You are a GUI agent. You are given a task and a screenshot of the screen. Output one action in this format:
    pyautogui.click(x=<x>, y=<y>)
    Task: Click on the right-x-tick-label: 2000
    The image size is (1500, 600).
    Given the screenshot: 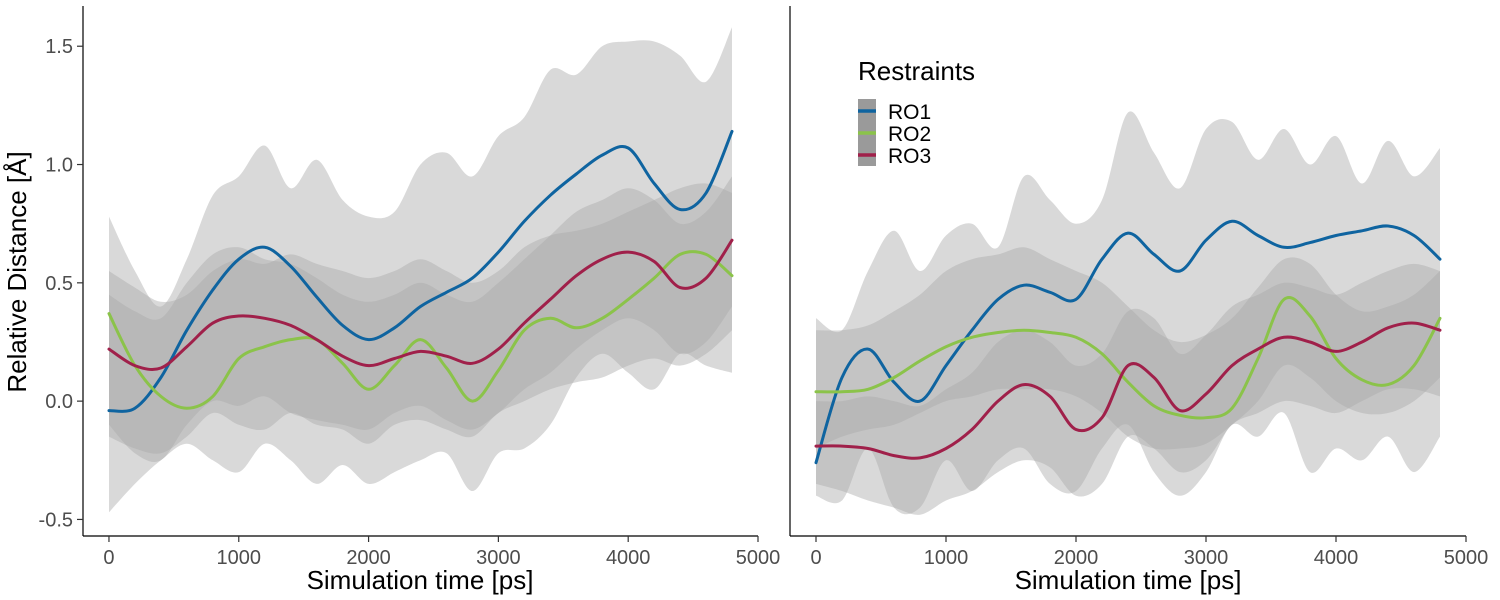 What is the action you would take?
    pyautogui.click(x=1076, y=558)
    